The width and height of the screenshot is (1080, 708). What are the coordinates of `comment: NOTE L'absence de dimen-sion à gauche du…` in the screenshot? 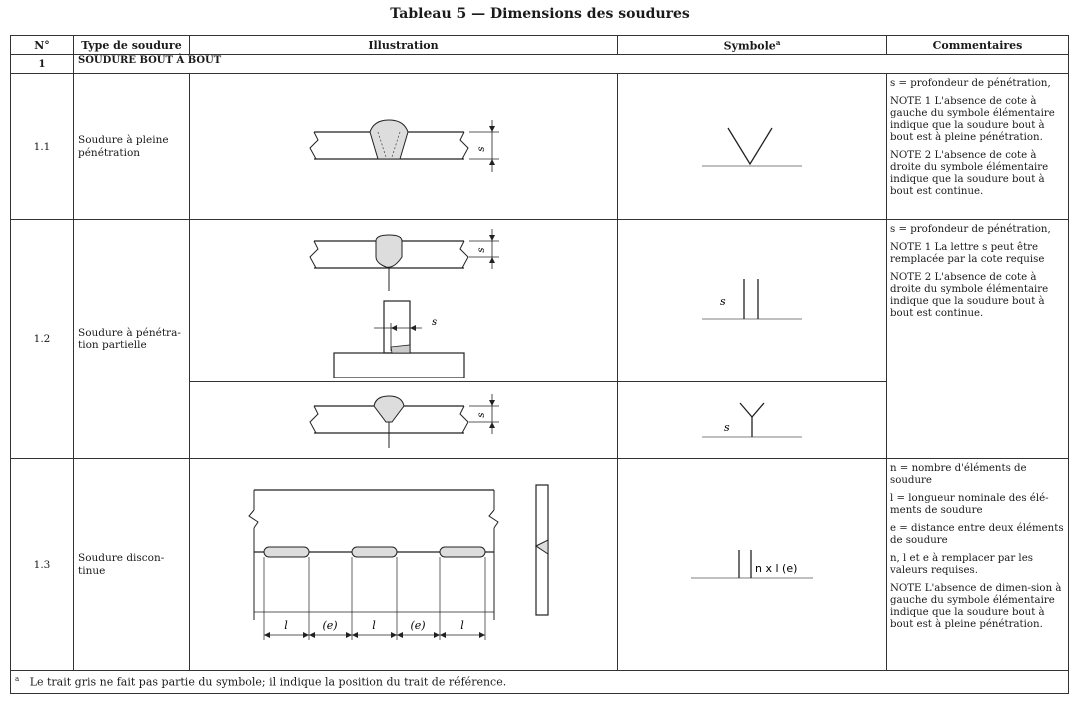 It's located at (976, 607).